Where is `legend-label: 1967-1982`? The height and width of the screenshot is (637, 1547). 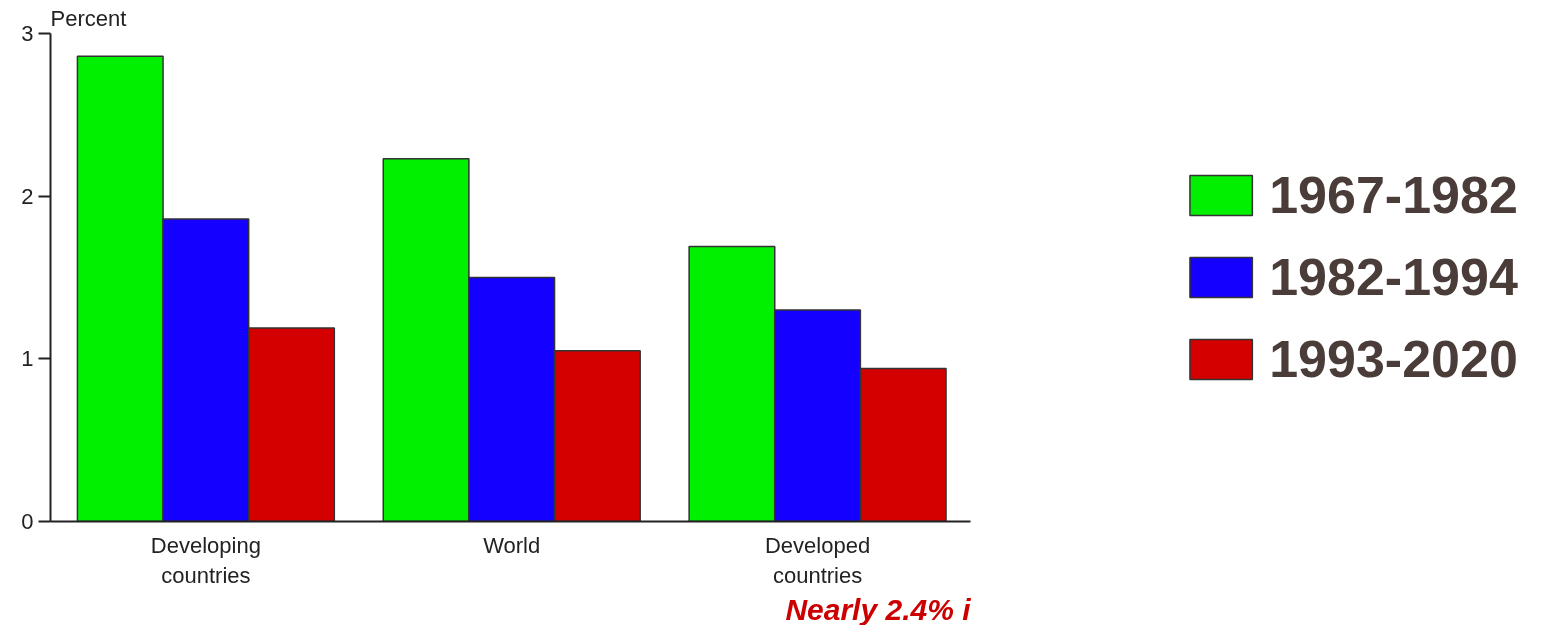 legend-label: 1967-1982 is located at coordinates (1393, 195).